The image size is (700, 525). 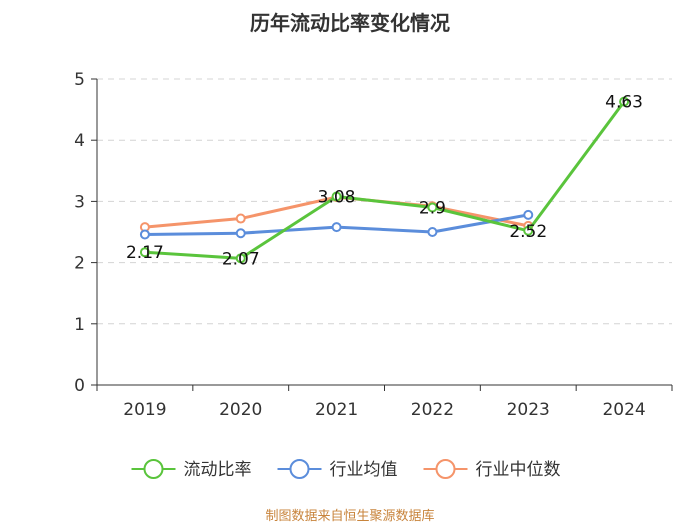 I want to click on legend-label: 行业中位数, so click(x=518, y=470).